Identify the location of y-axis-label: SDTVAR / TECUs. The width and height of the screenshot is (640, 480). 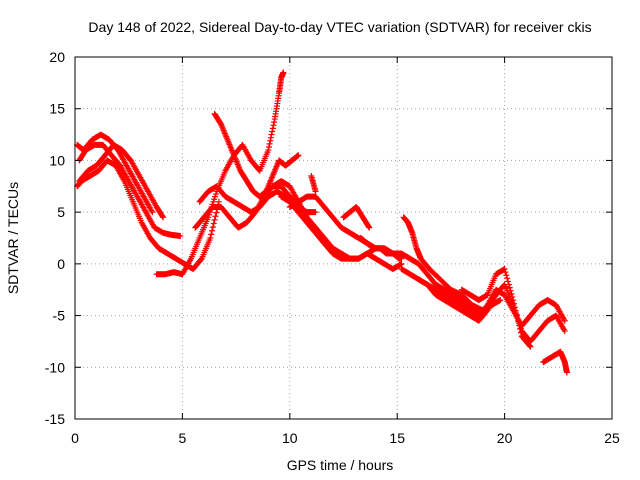
(13, 238).